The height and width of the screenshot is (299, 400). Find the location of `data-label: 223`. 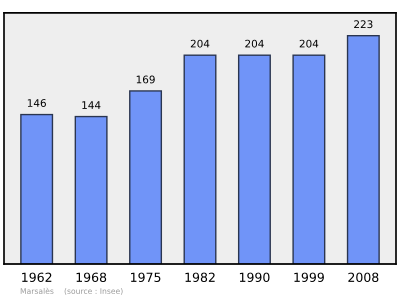

data-label: 223 is located at coordinates (363, 24).